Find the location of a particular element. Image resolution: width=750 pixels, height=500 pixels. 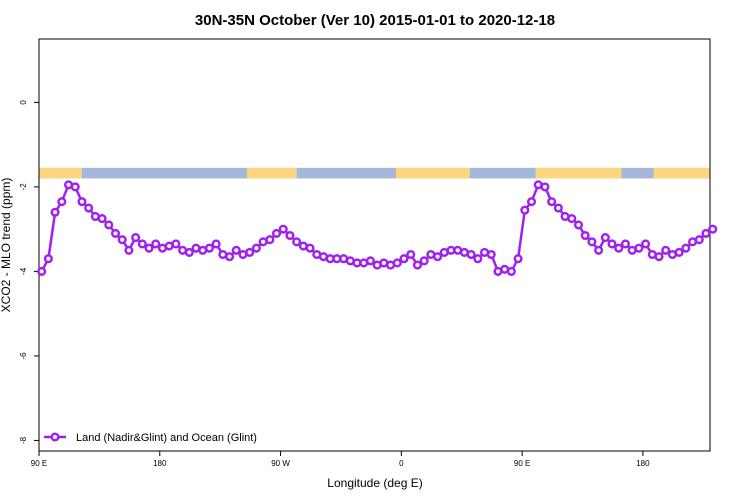

y-axis: 0 -2 -4 -6 -8 is located at coordinates (29, 272).